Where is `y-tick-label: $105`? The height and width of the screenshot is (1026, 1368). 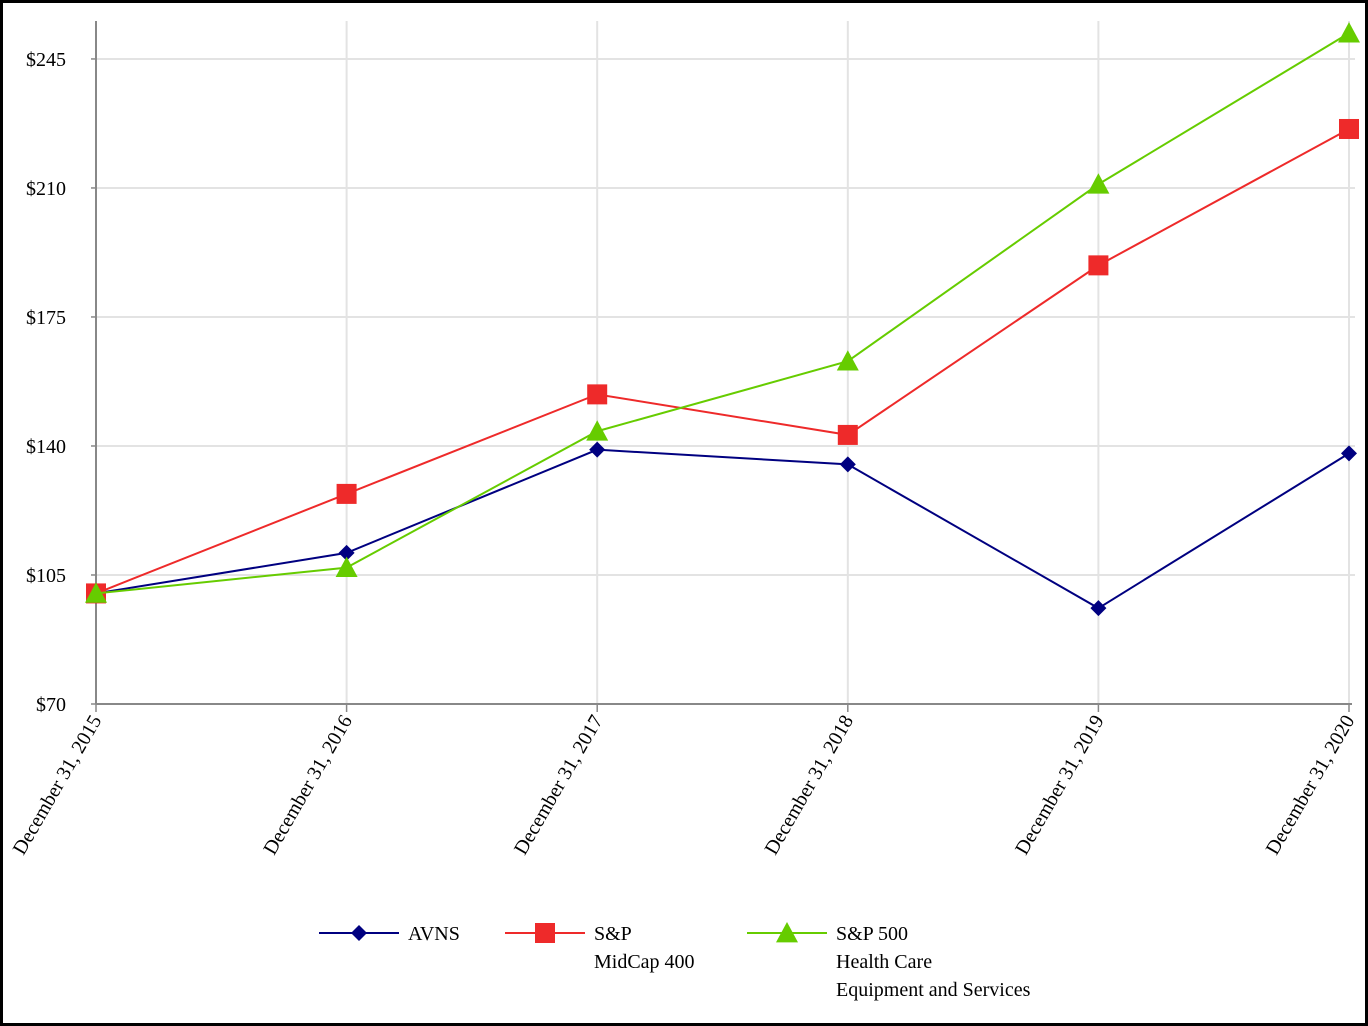
y-tick-label: $105 is located at coordinates (46, 576).